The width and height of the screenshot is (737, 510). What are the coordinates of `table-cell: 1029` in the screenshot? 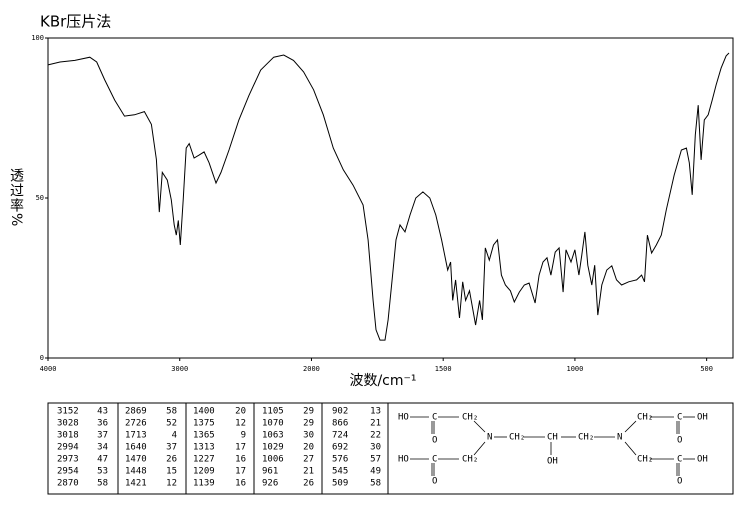 It's located at (273, 448).